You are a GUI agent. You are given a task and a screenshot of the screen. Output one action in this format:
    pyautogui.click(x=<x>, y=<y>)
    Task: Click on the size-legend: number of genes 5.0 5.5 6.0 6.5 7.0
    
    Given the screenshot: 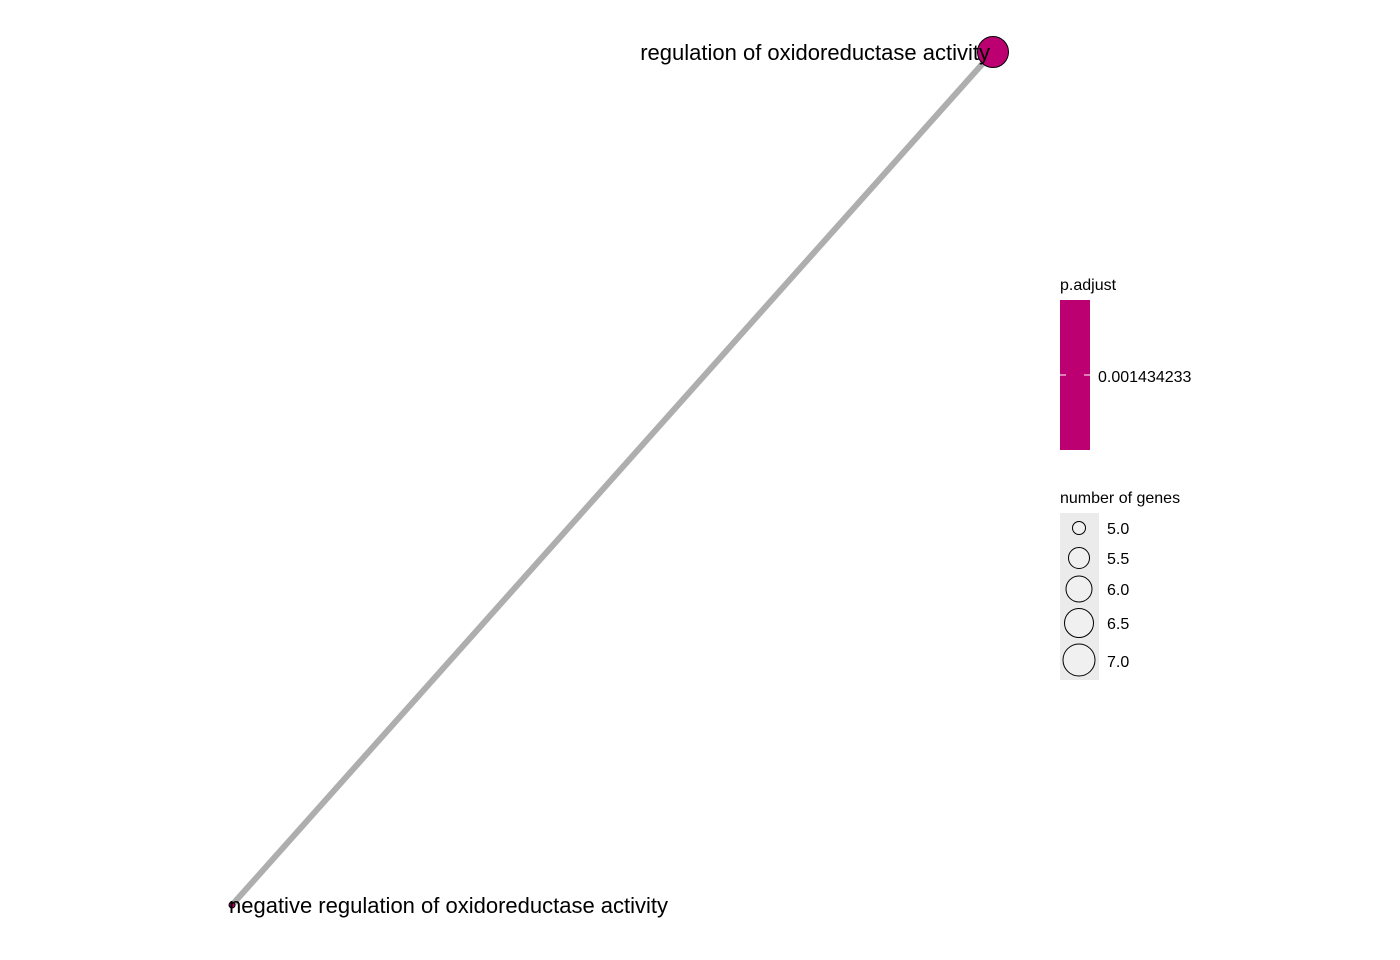 What is the action you would take?
    pyautogui.click(x=1120, y=585)
    